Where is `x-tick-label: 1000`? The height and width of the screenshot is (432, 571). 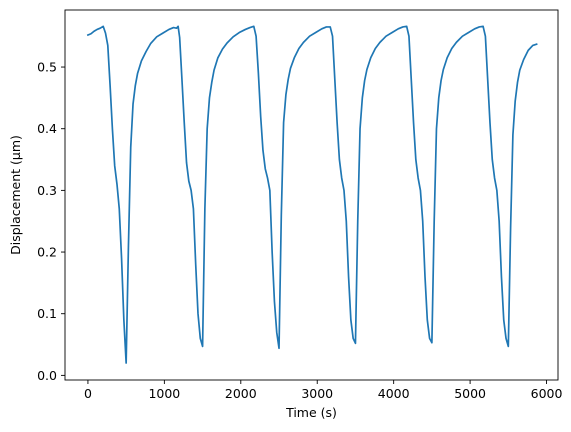
x-tick-label: 1000 is located at coordinates (164, 393).